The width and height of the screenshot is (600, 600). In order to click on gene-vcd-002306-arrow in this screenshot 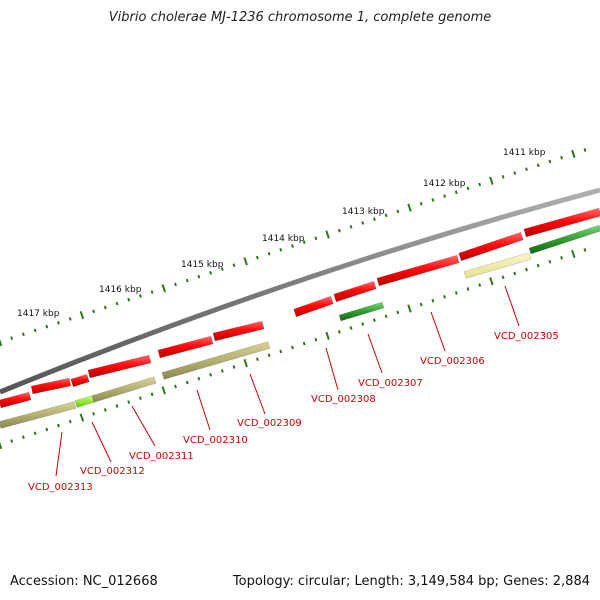, I will do `click(491, 246)`.